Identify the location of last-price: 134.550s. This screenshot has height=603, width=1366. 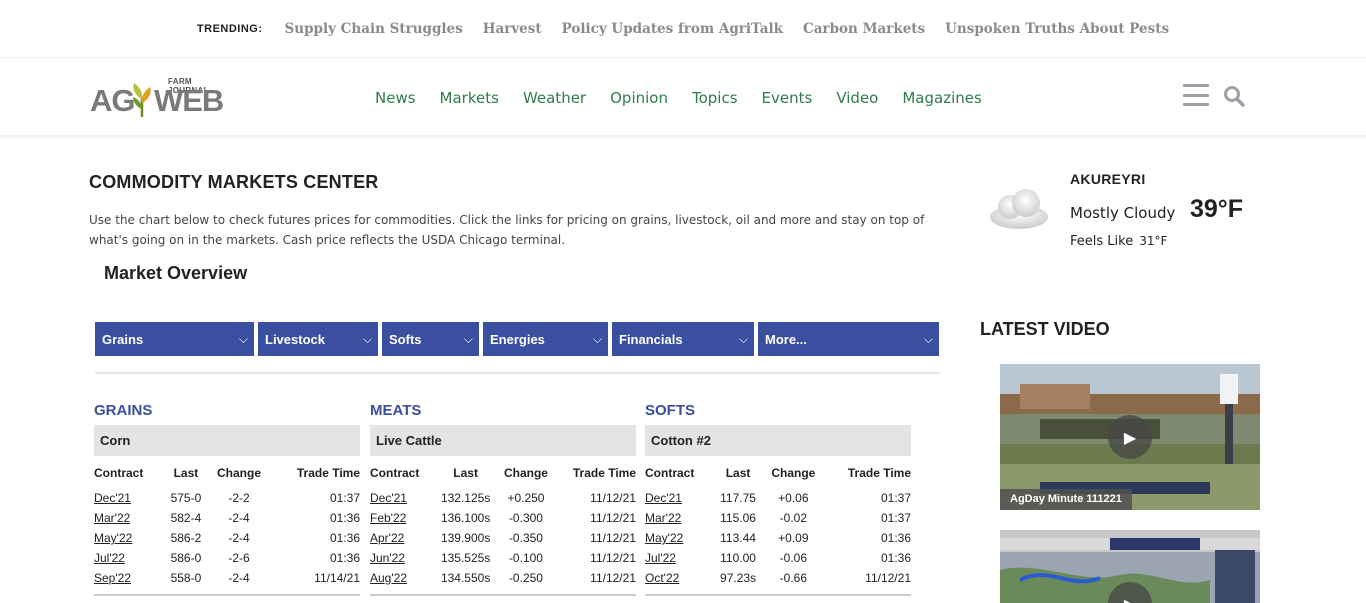
(465, 578).